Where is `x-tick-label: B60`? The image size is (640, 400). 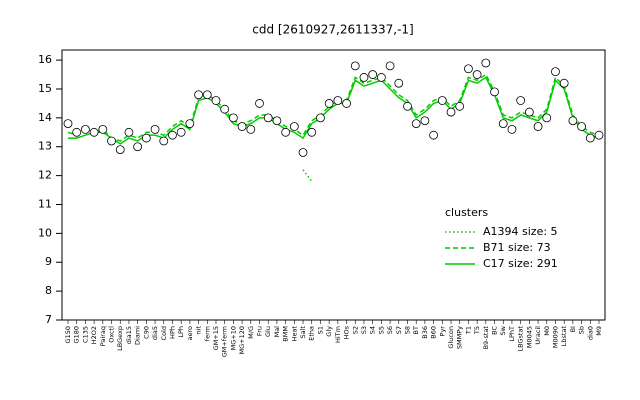 x-tick-label: B60 is located at coordinates (434, 332).